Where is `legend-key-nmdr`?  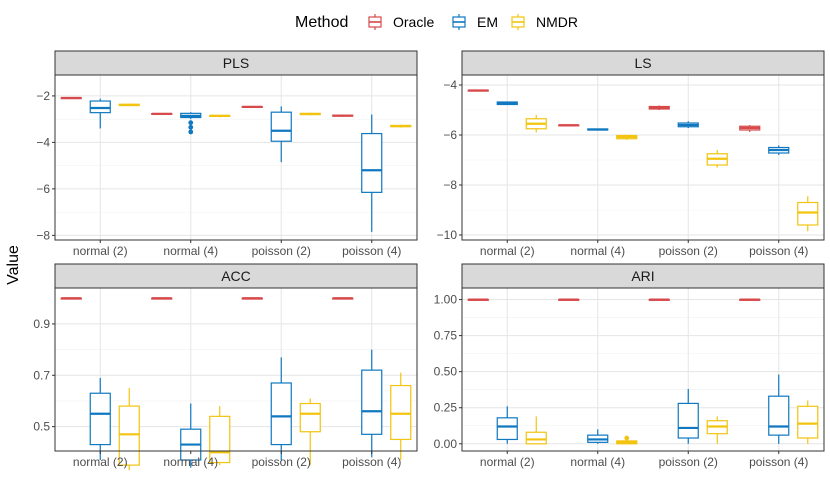 legend-key-nmdr is located at coordinates (518, 22).